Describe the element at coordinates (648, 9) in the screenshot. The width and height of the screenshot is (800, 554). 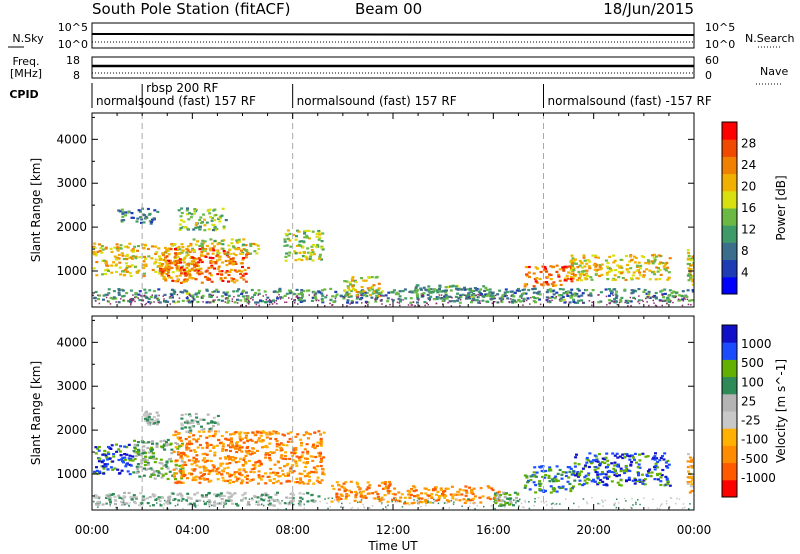
I see `date-label: 18/Jun/2015` at that location.